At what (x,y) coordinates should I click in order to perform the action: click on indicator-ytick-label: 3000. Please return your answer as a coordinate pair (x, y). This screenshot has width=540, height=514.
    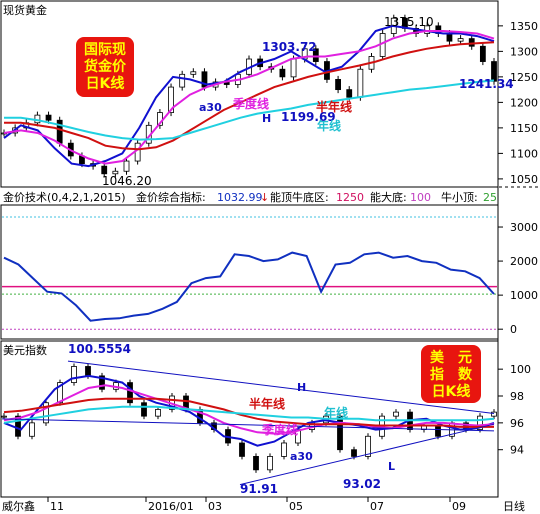
    Looking at the image, I should click on (524, 227).